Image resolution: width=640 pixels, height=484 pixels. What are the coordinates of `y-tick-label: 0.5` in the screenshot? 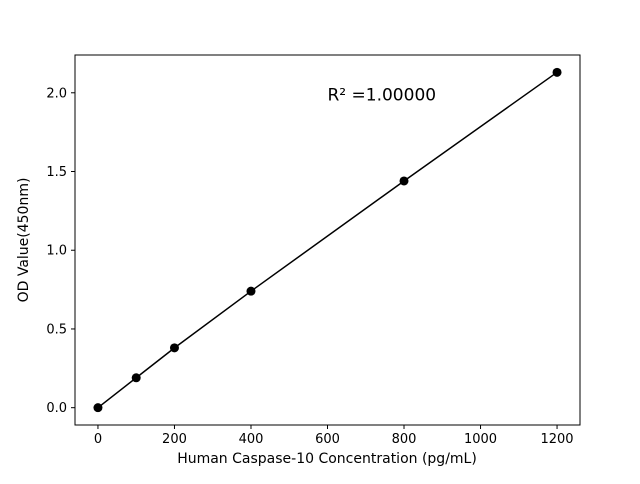 It's located at (56, 329).